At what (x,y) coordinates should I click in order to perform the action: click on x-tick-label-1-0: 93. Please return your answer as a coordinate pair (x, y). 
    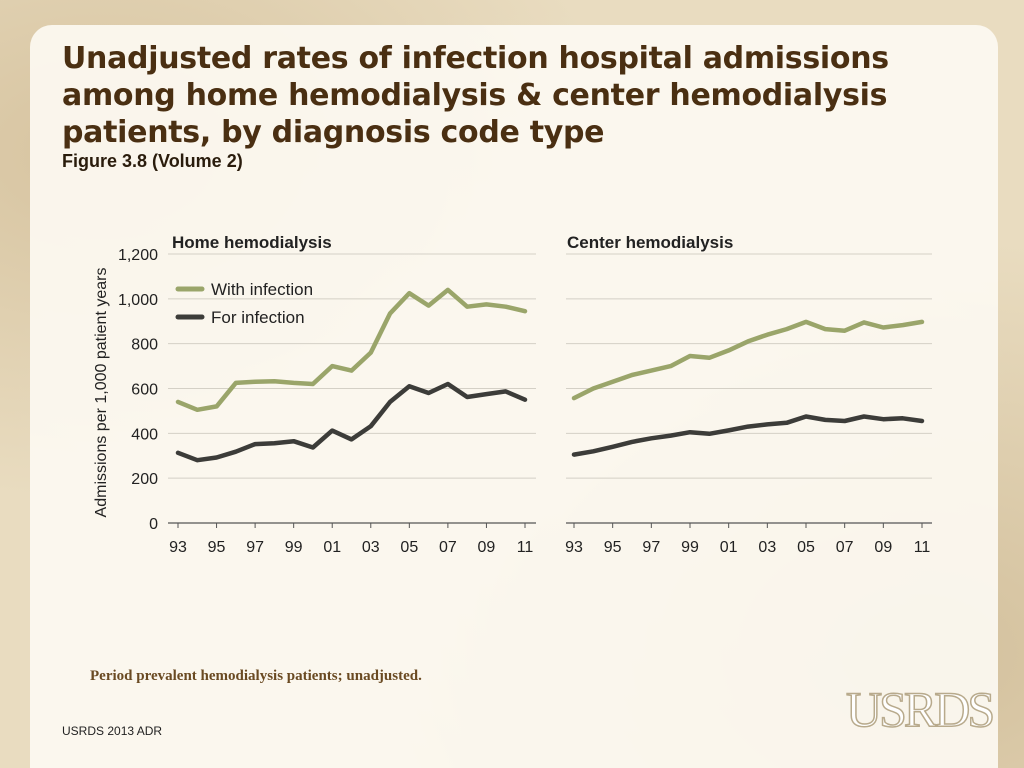
    Looking at the image, I should click on (574, 547).